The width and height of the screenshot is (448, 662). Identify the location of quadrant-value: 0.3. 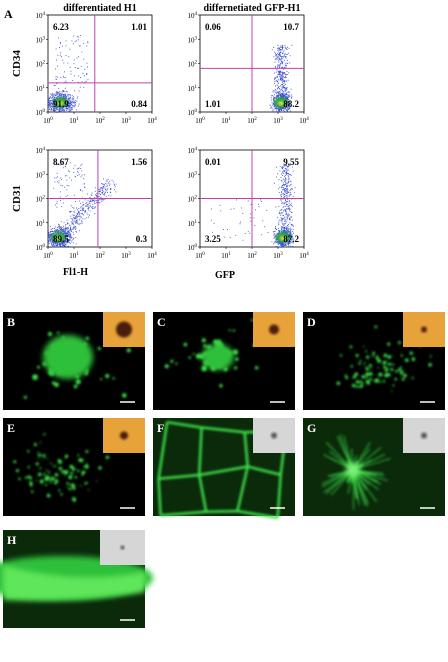
(142, 239).